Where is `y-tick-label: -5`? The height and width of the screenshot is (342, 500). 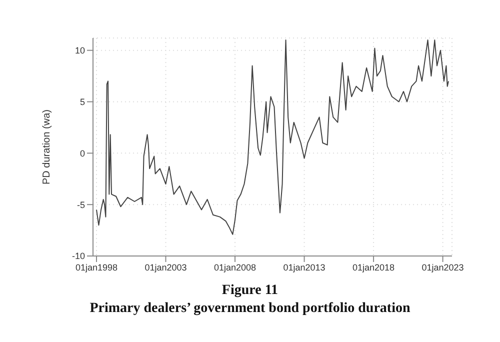
y-tick-label: -5 is located at coordinates (80, 205).